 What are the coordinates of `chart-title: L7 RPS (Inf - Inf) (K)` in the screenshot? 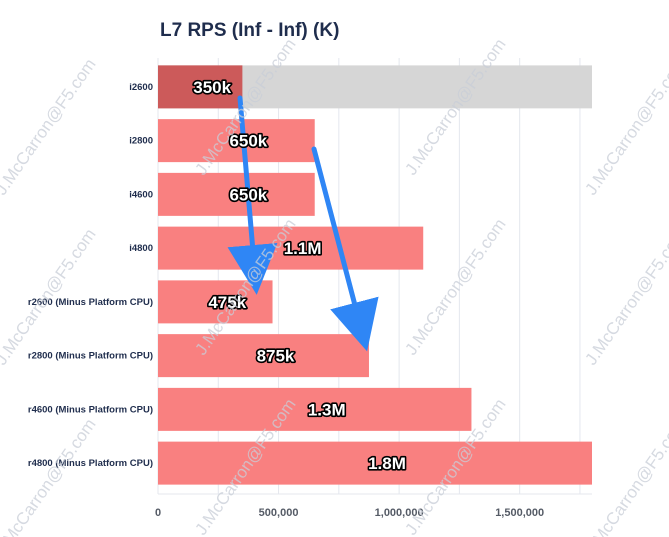 It's located at (250, 30).